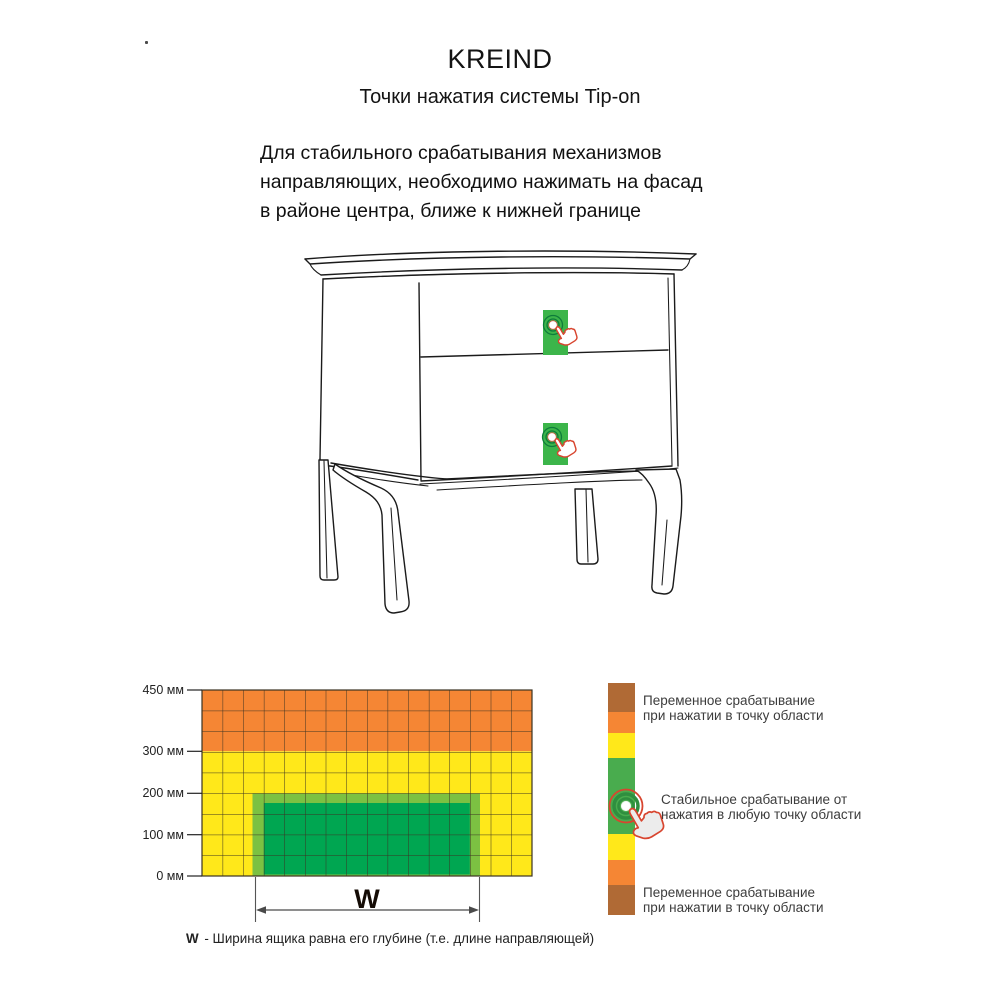 The width and height of the screenshot is (1000, 1000). I want to click on zones-grid, so click(360, 805).